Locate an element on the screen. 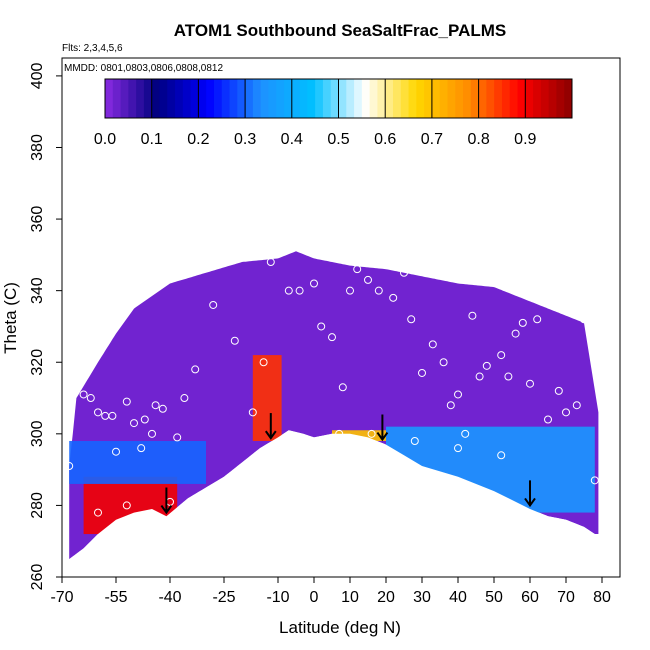  x-tick-label: 60 is located at coordinates (530, 597).